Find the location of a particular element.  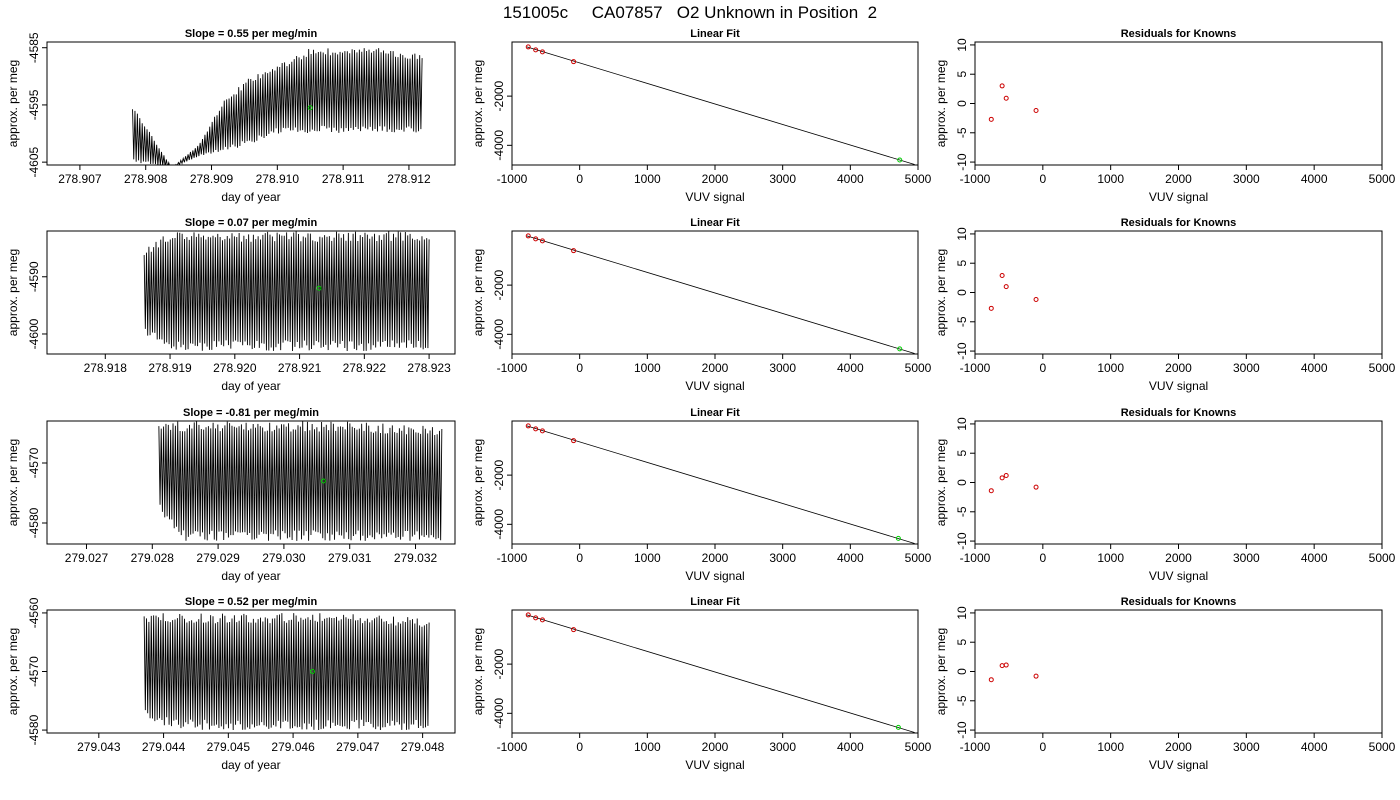

y-tick-label: 0 is located at coordinates (962, 292).